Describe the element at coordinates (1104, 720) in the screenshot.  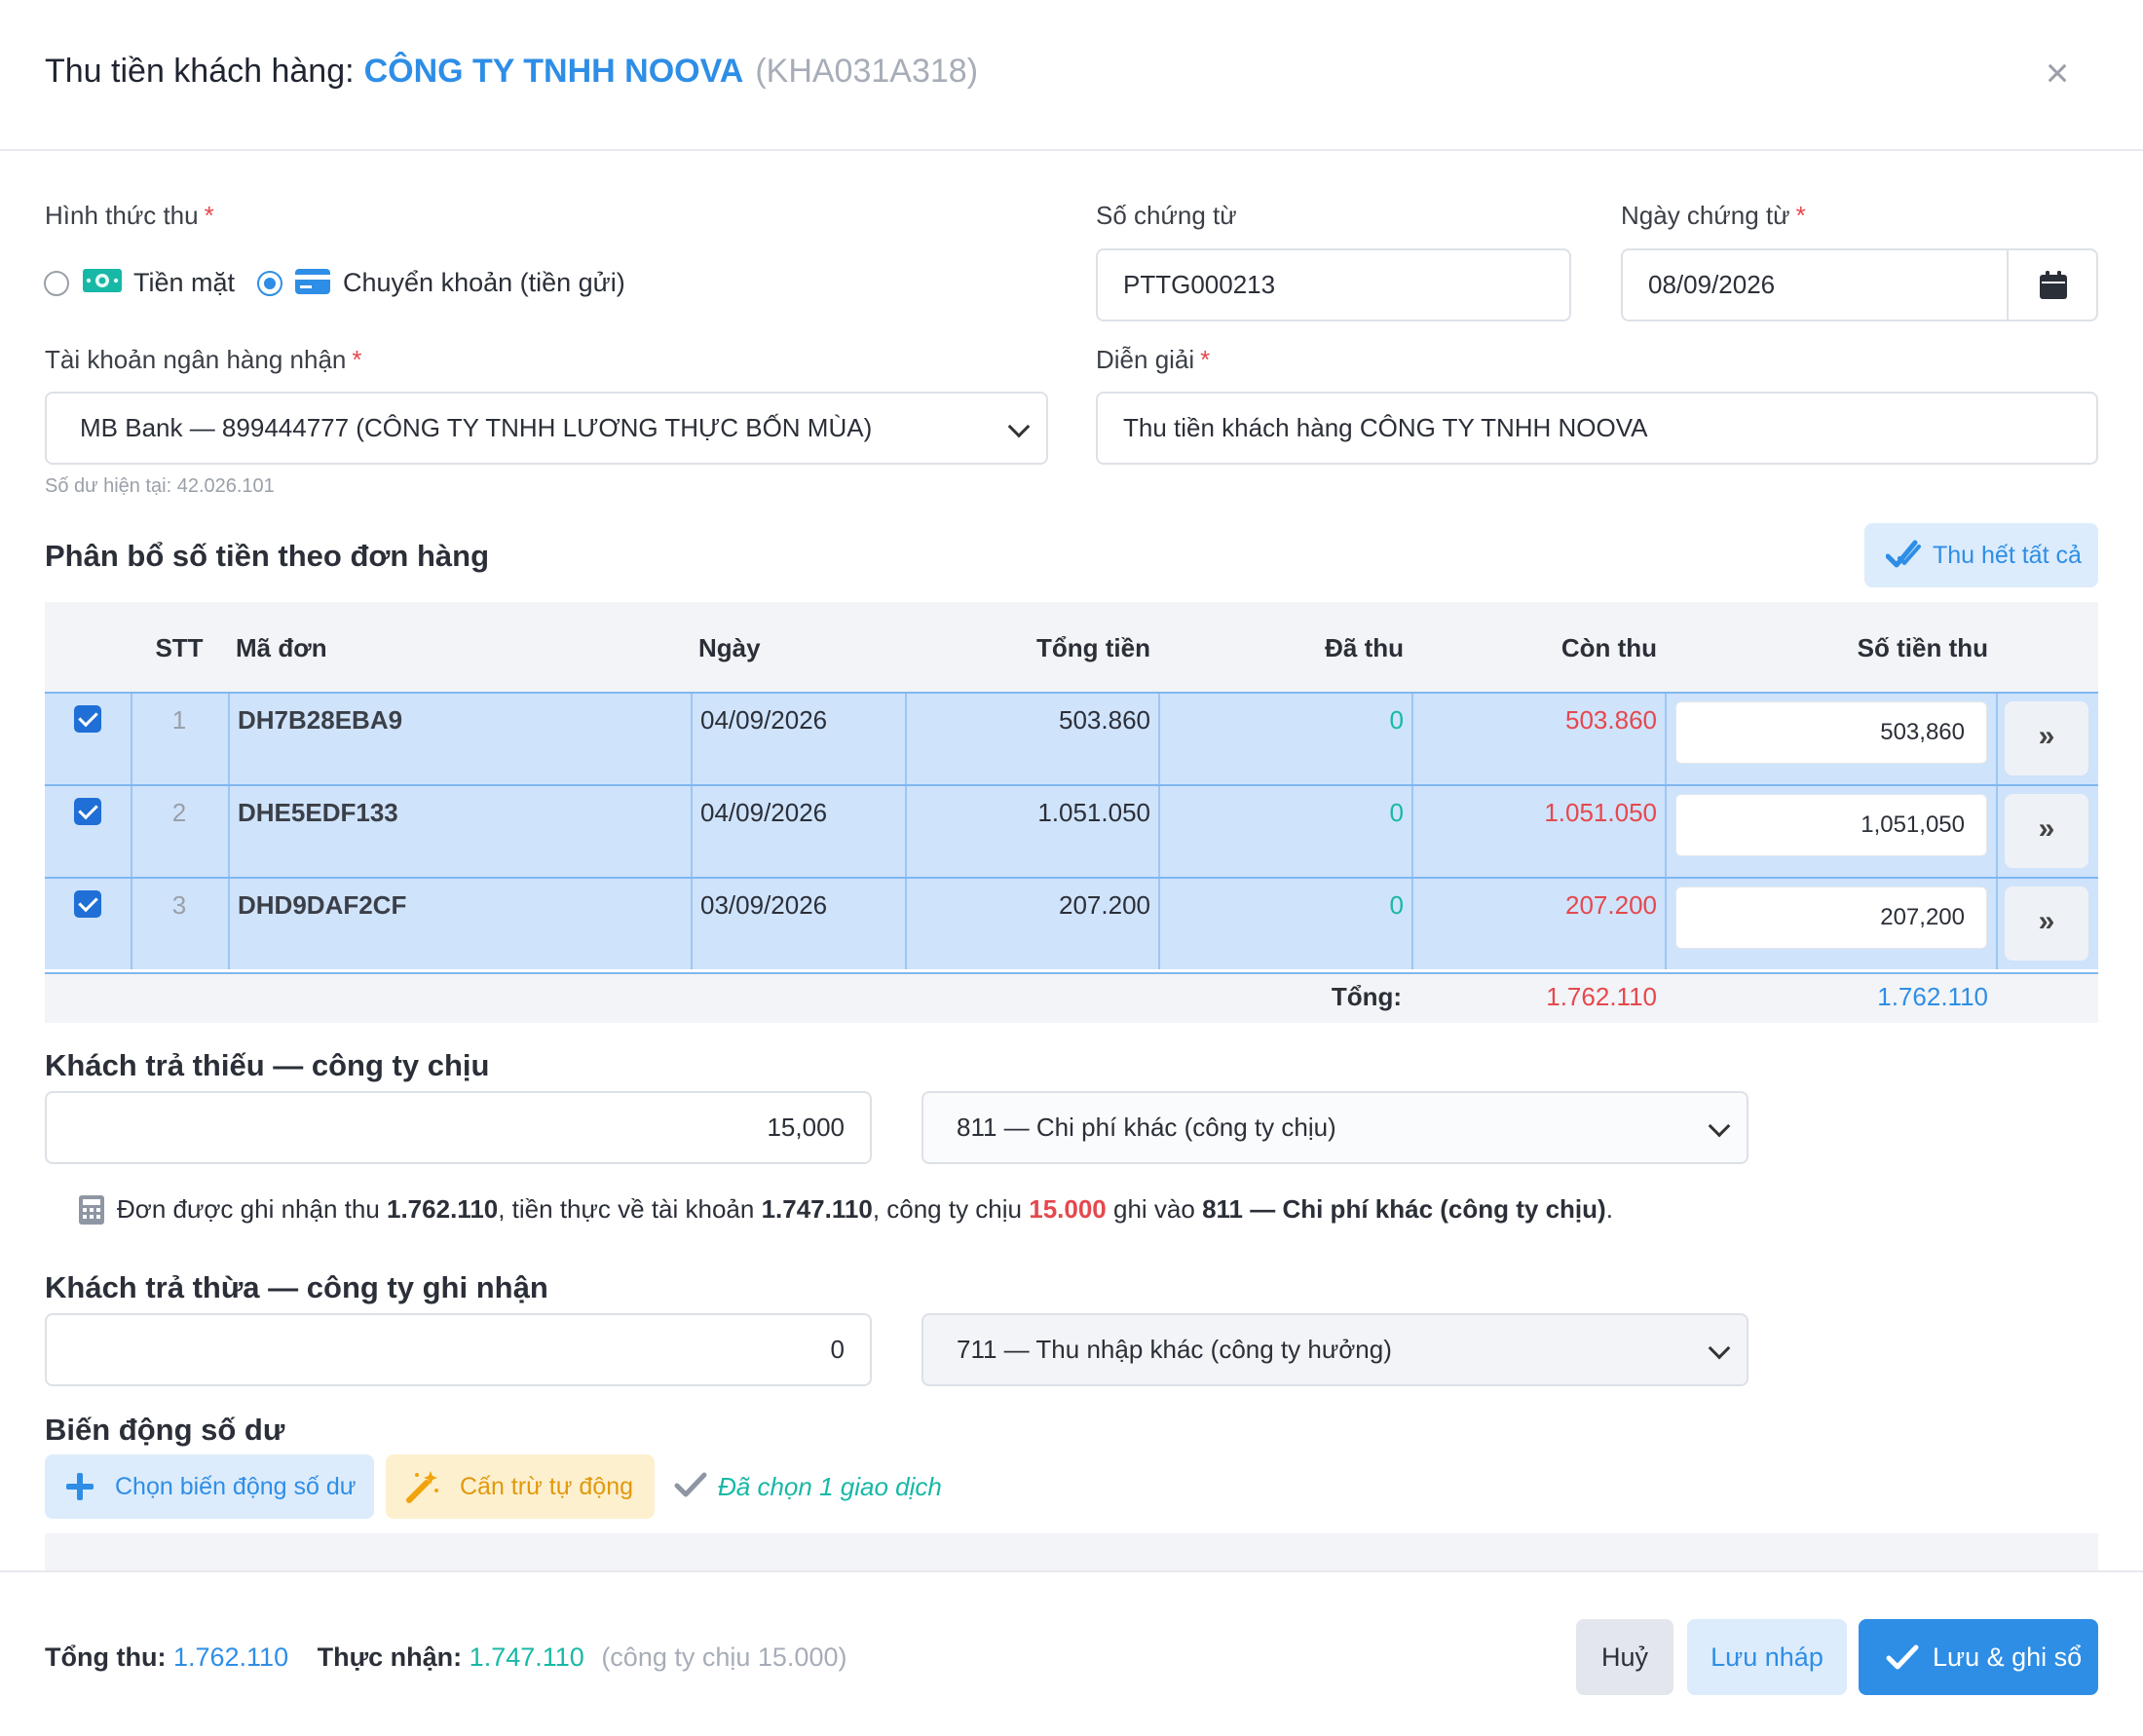
I see `row-total: 503.860` at that location.